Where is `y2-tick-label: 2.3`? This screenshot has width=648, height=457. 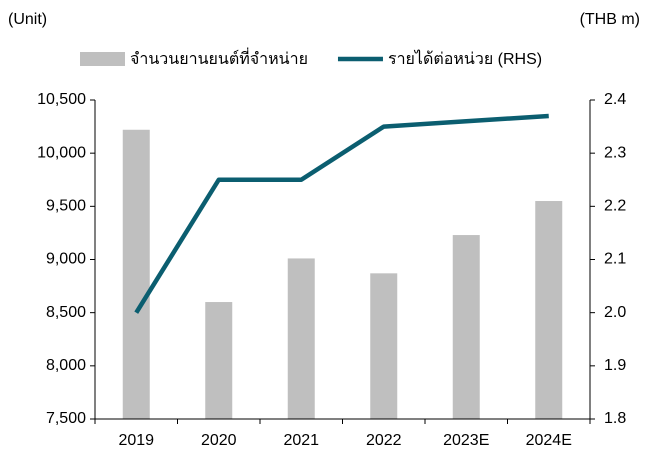
y2-tick-label: 2.3 is located at coordinates (615, 152).